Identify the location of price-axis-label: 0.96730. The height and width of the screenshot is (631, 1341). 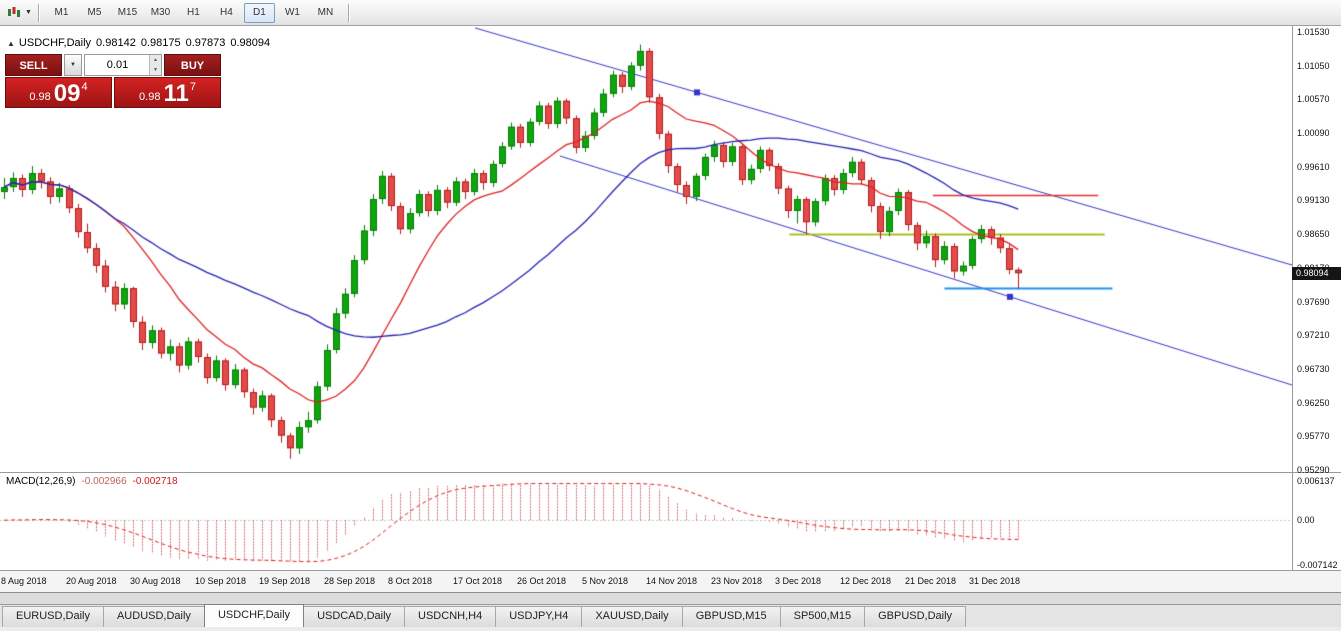
(1313, 368).